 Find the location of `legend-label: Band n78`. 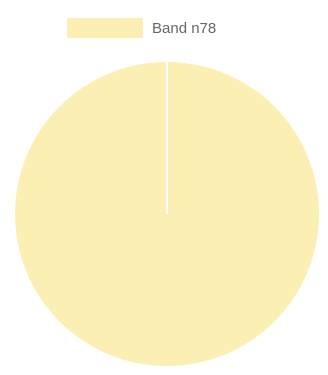

legend-label: Band n78 is located at coordinates (184, 28).